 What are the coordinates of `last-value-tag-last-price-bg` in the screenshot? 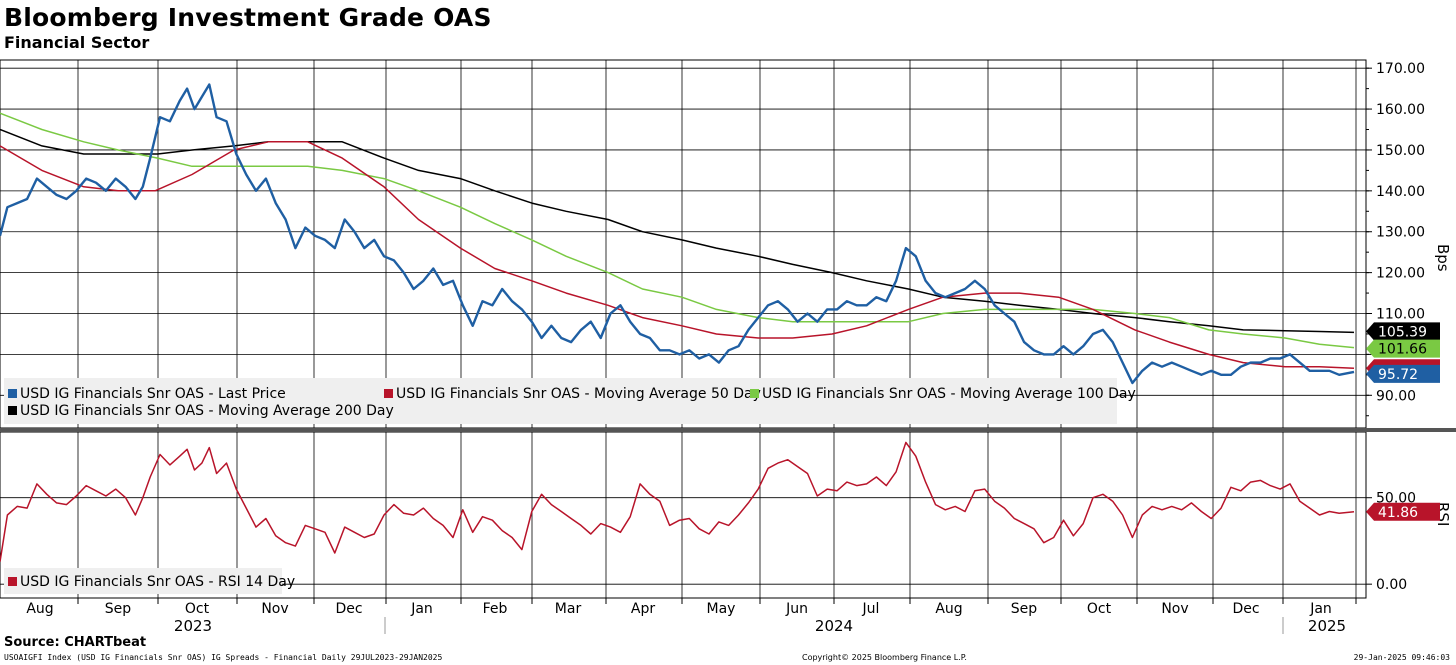 It's located at (1403, 373).